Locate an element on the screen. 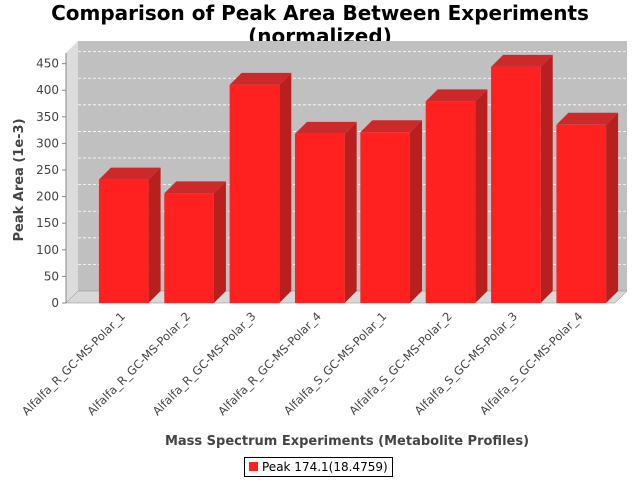 The image size is (640, 480). y-tick-label: 200 is located at coordinates (47, 197).